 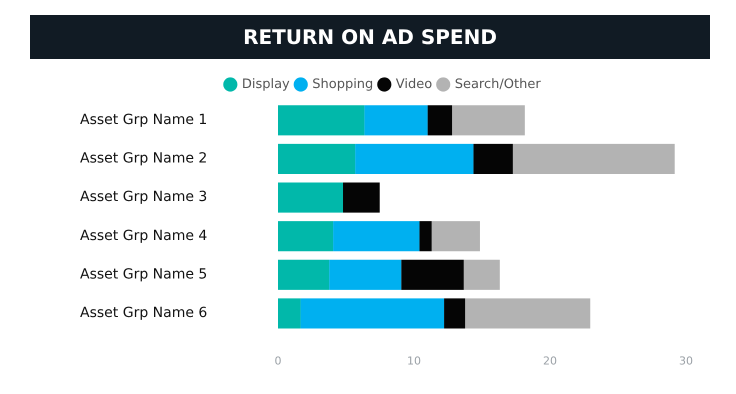 What do you see at coordinates (144, 158) in the screenshot?
I see `y-tick-label: Asset Grp Name 2` at bounding box center [144, 158].